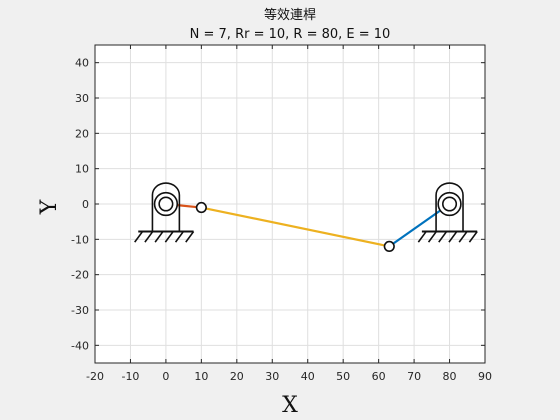  I want to click on y-tick-label: 30, so click(82, 98).